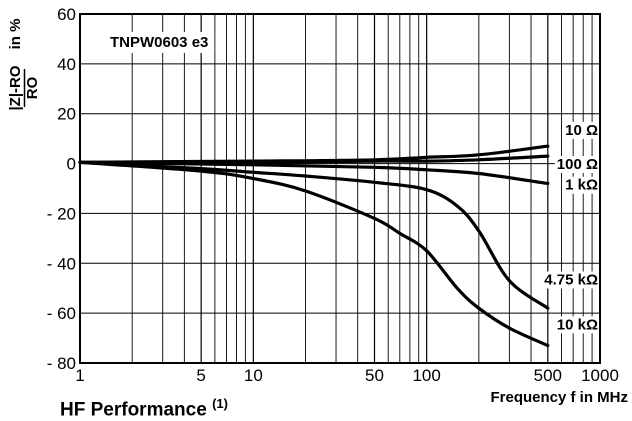 This screenshot has width=632, height=421. Describe the element at coordinates (61, 213) in the screenshot. I see `y-tick-label: - 20` at that location.